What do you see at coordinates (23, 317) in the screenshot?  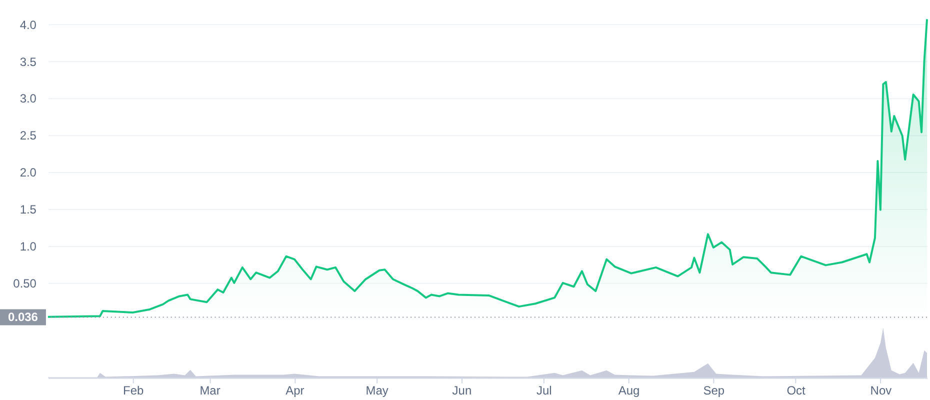 I see `ref-line-label: 0.036` at bounding box center [23, 317].